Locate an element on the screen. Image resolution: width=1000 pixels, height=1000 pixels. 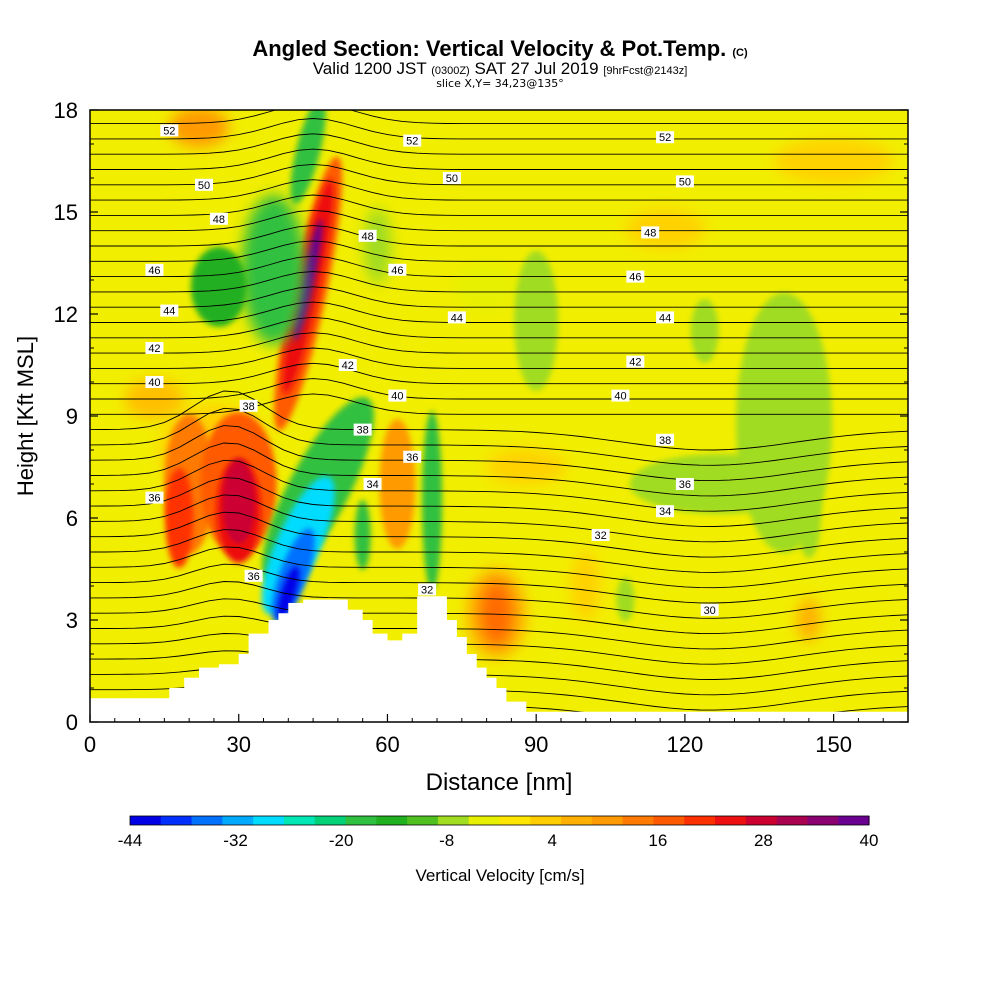
contour-label-text: 34 is located at coordinates (372, 485).